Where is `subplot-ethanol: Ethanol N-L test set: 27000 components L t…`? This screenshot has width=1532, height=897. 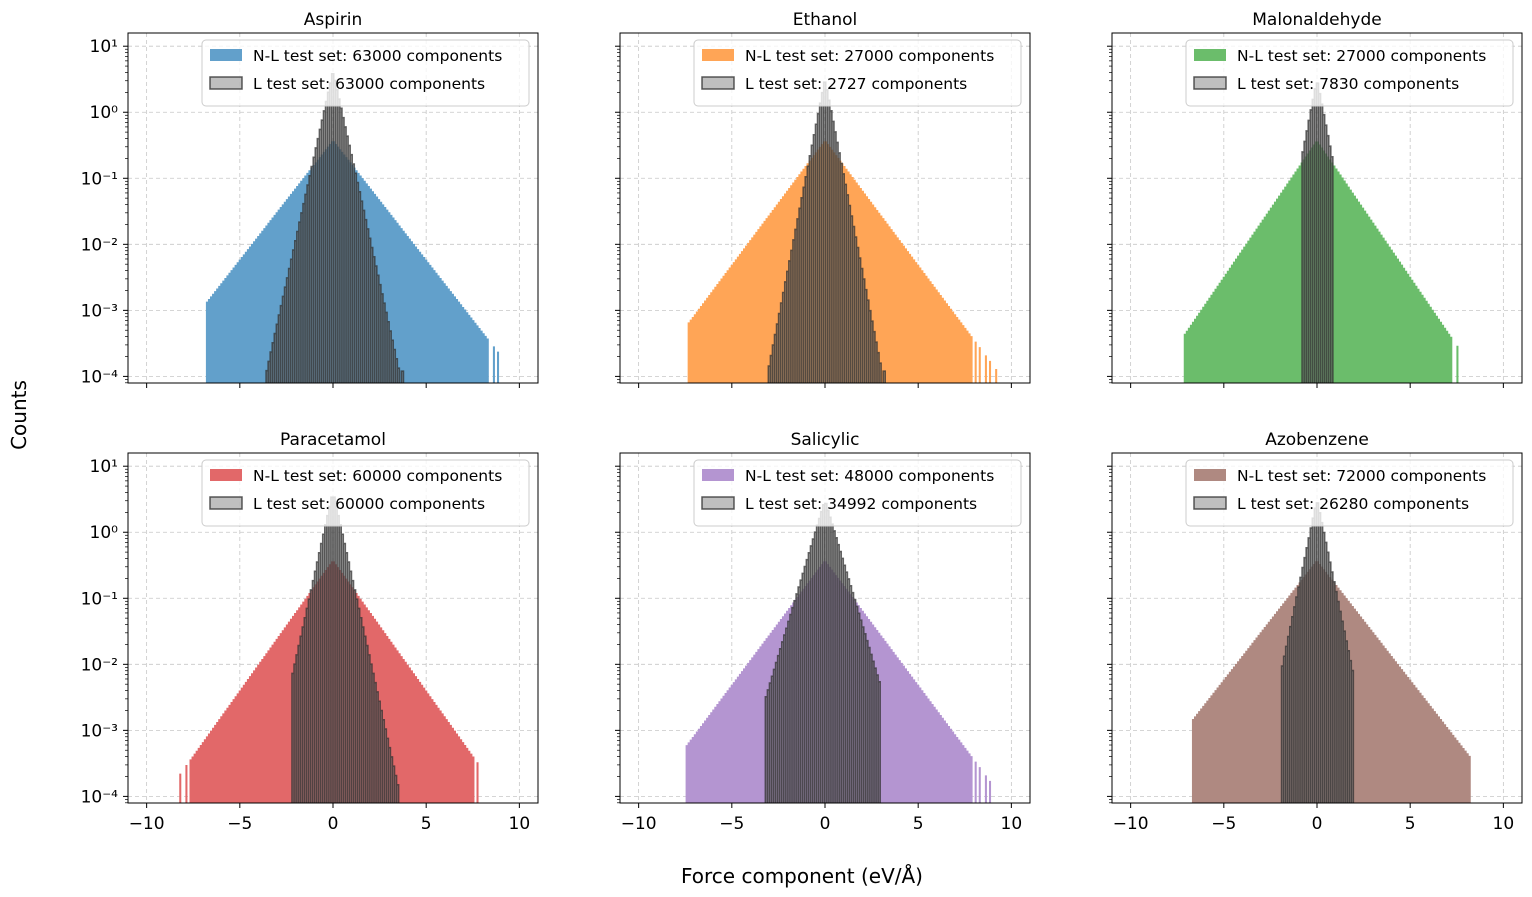
subplot-ethanol: Ethanol N-L test set: 27000 components L t… is located at coordinates (823, 199).